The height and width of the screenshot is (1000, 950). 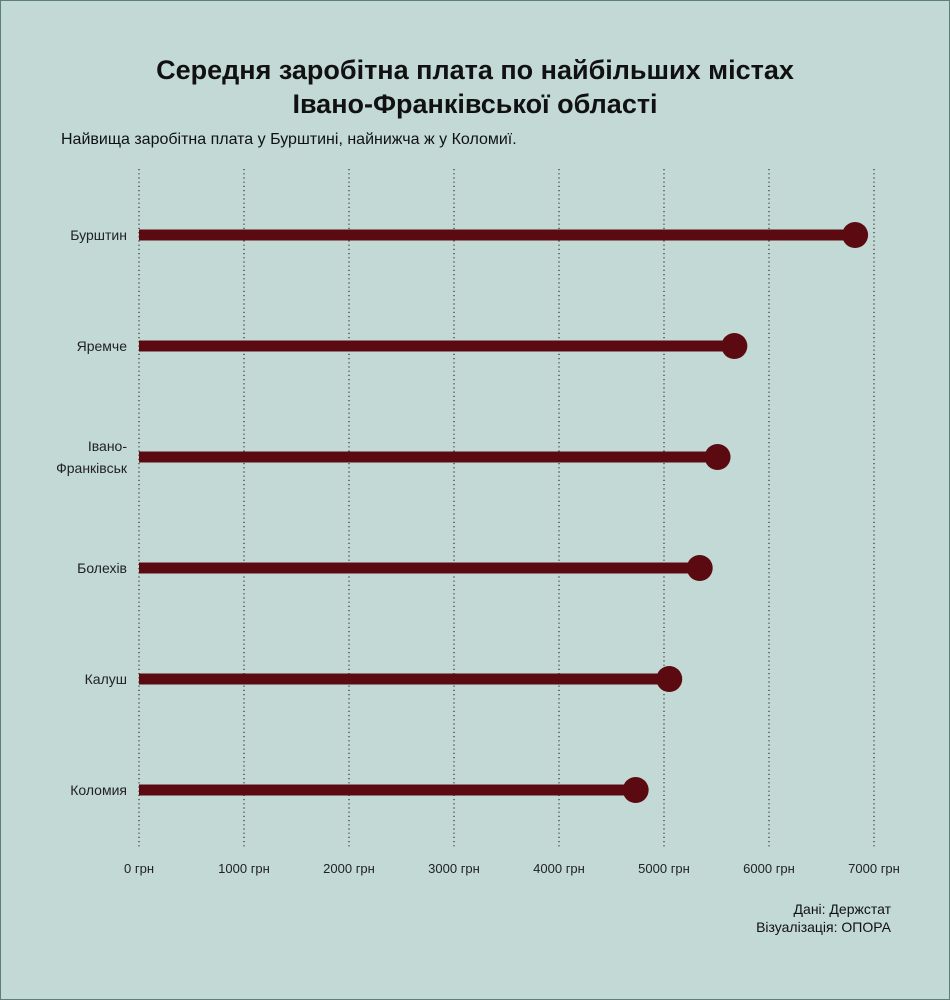 I want to click on y-category-label-5: Коломия, so click(x=98, y=790).